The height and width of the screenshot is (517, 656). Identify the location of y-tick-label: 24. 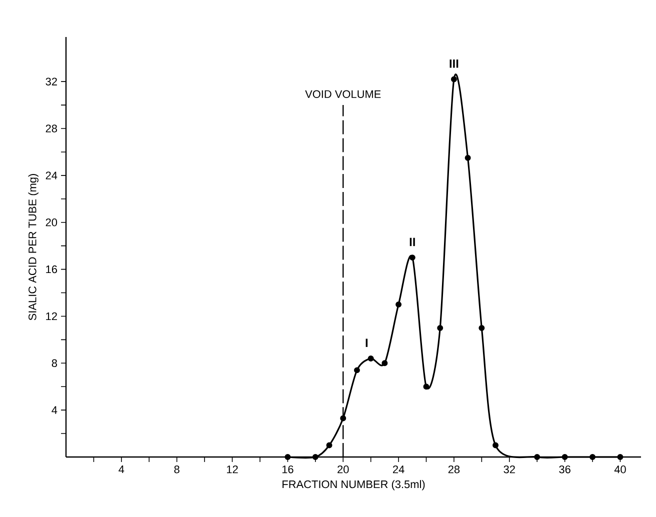
(52, 176).